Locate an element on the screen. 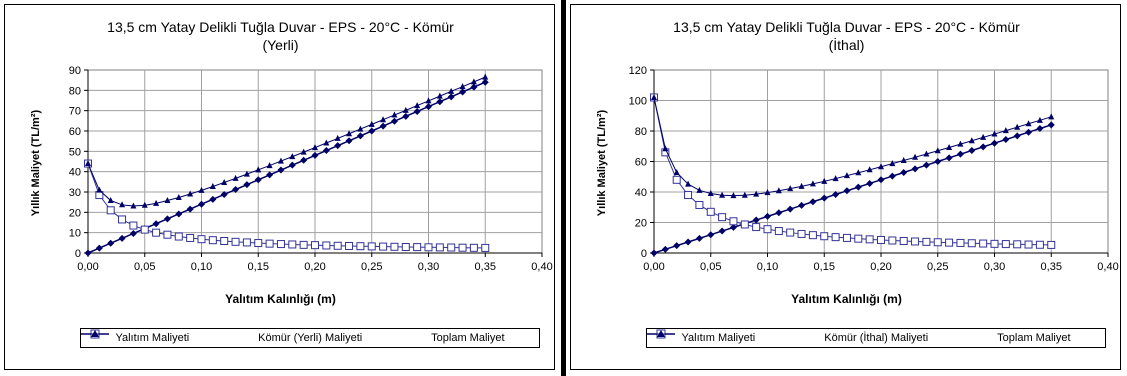 The width and height of the screenshot is (1127, 376). y-tick-label: 10 is located at coordinates (75, 234).